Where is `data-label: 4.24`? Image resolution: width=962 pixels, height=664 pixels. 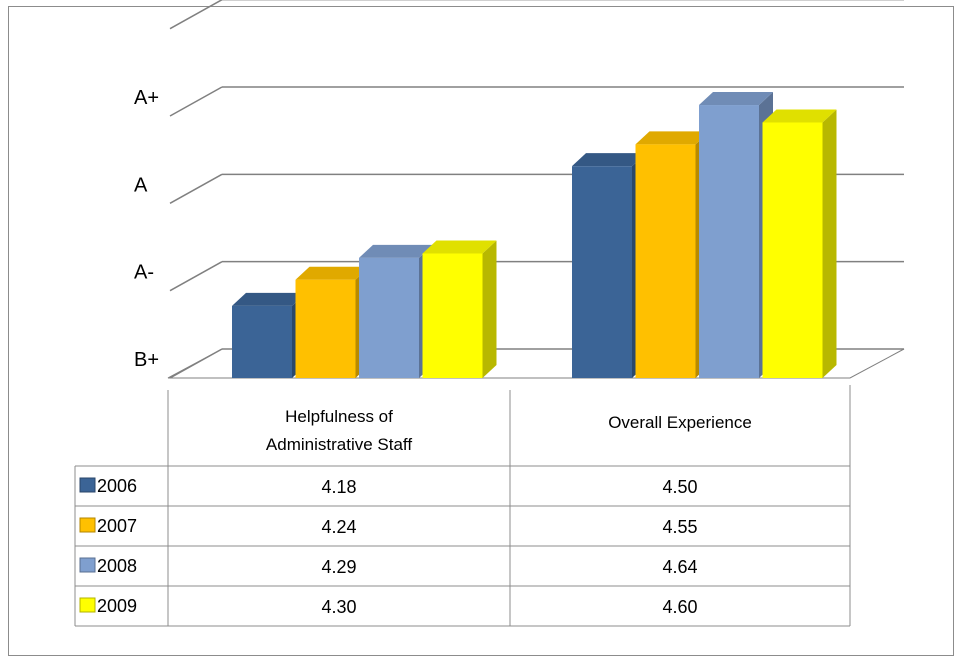 data-label: 4.24 is located at coordinates (338, 527).